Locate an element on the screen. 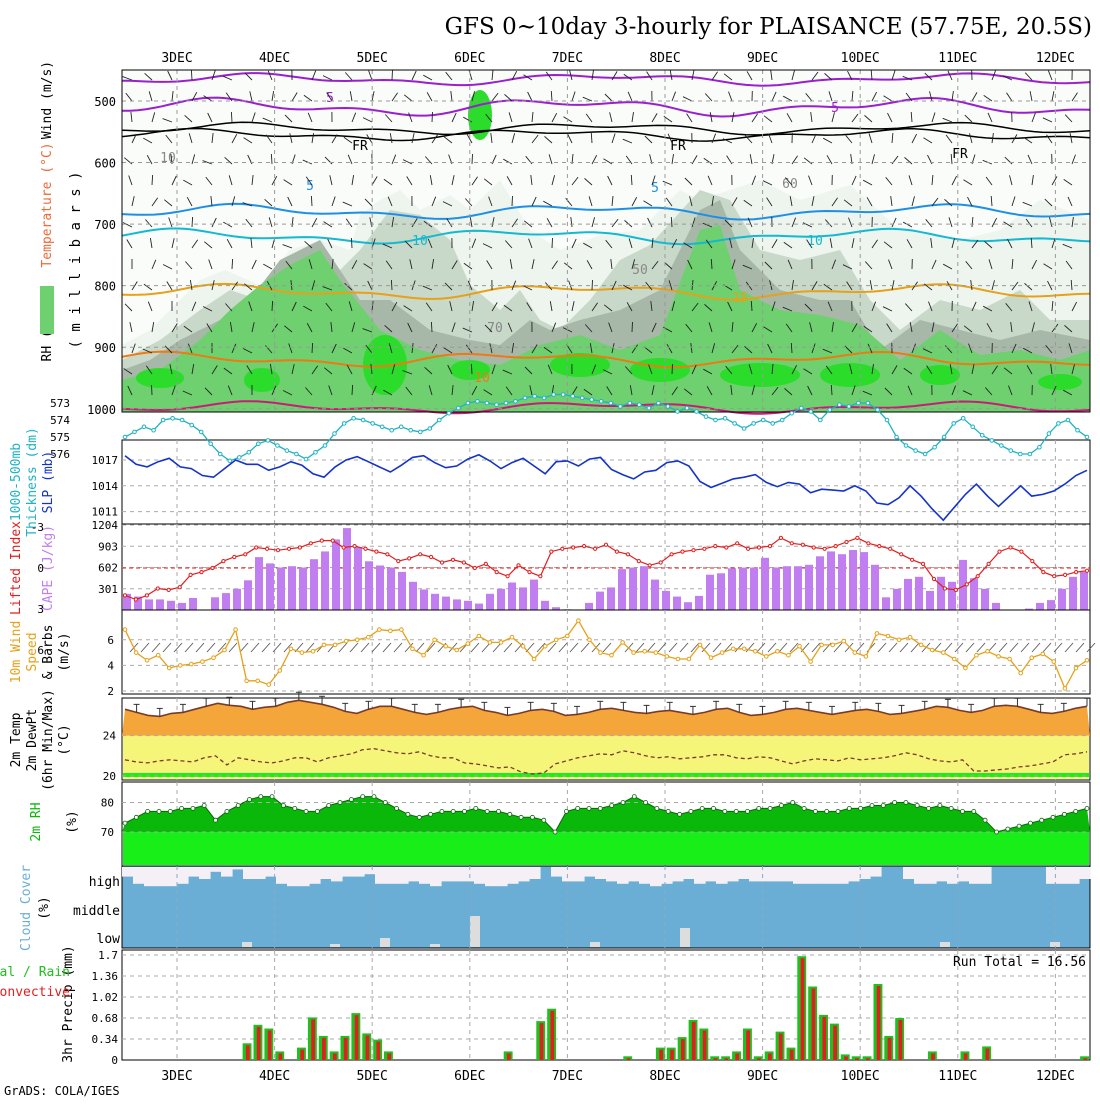  x-tick-label-top: 5DEC is located at coordinates (372, 58).